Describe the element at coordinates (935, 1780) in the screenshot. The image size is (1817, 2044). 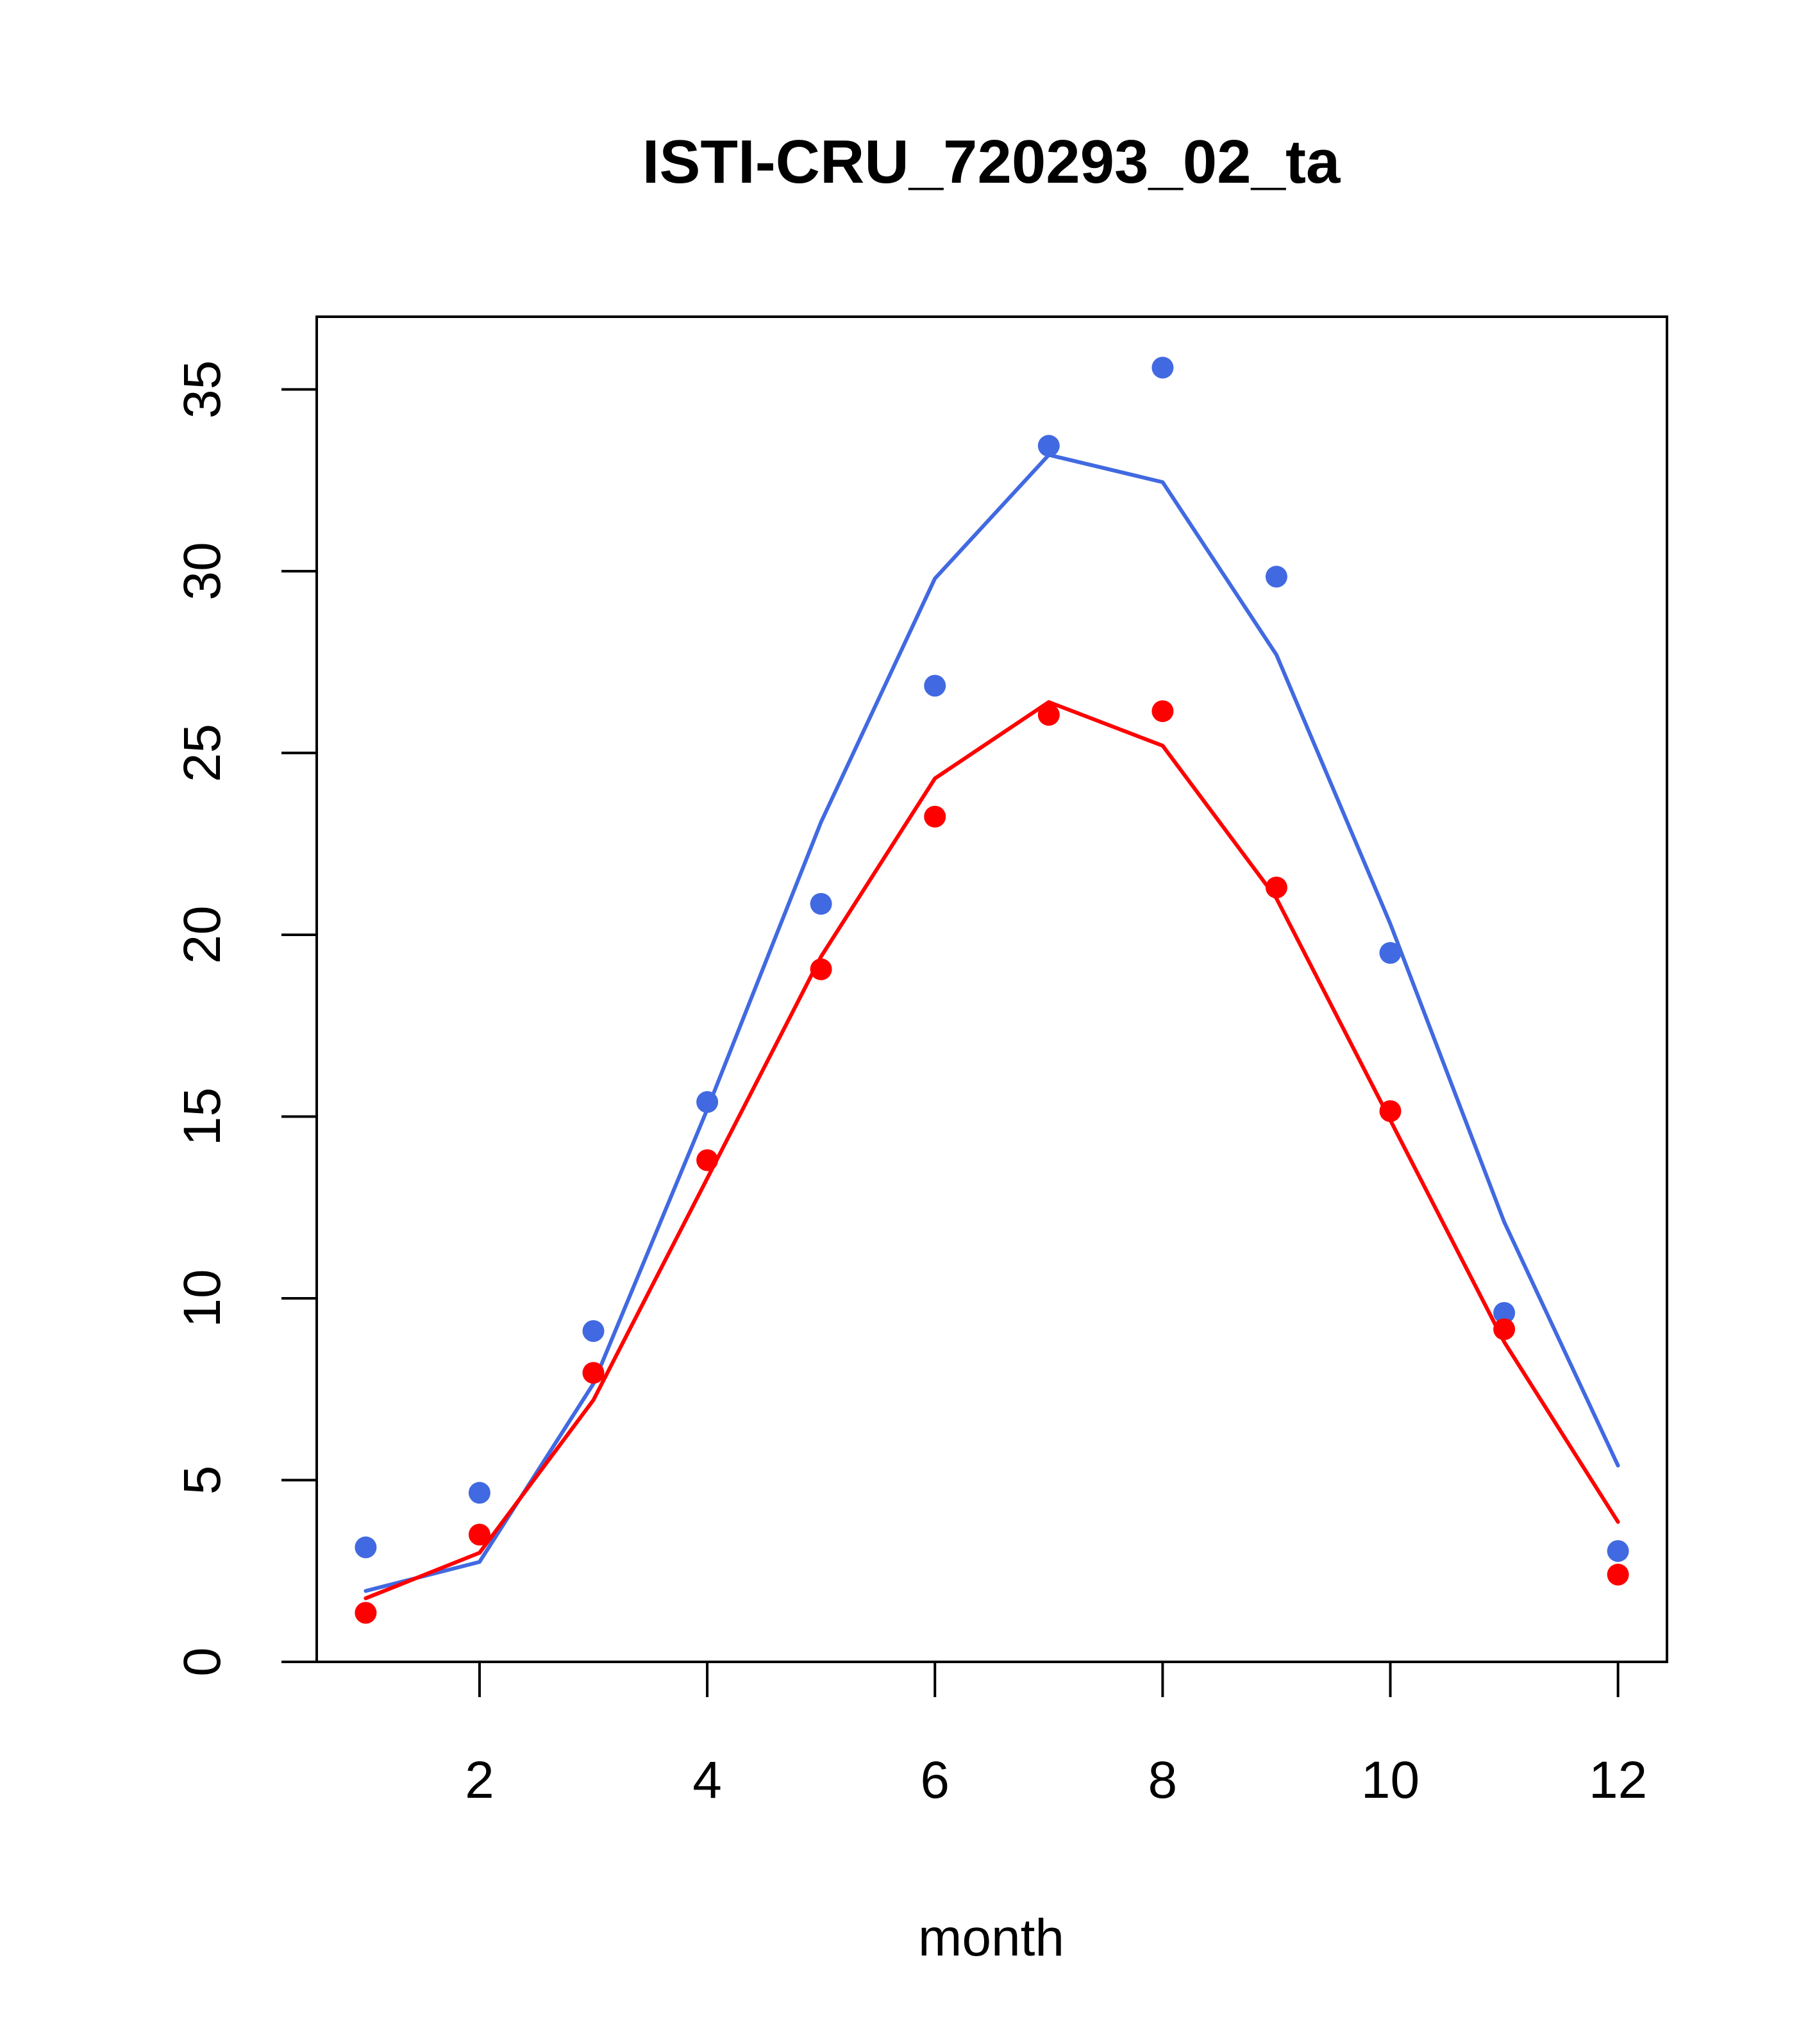
I see `x-tick-label: 6` at that location.